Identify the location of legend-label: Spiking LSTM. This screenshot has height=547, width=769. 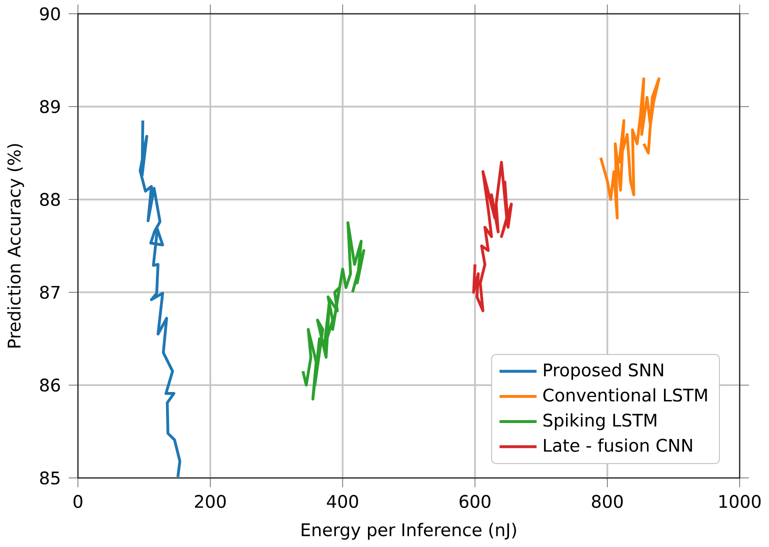
(600, 421).